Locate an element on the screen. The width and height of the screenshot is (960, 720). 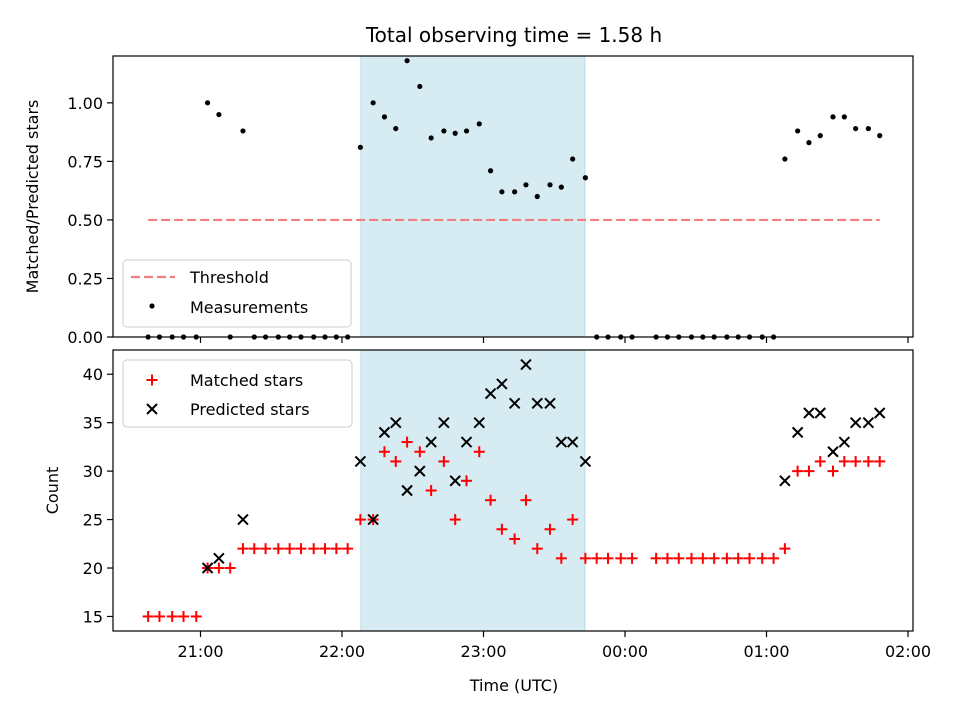
legend-measurements-label: Measurements is located at coordinates (249, 307).